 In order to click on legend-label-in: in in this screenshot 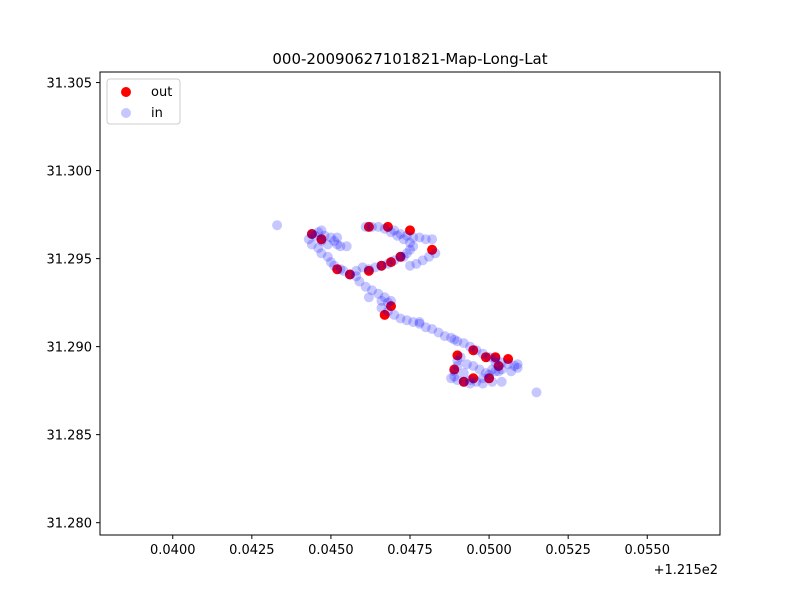, I will do `click(157, 113)`.